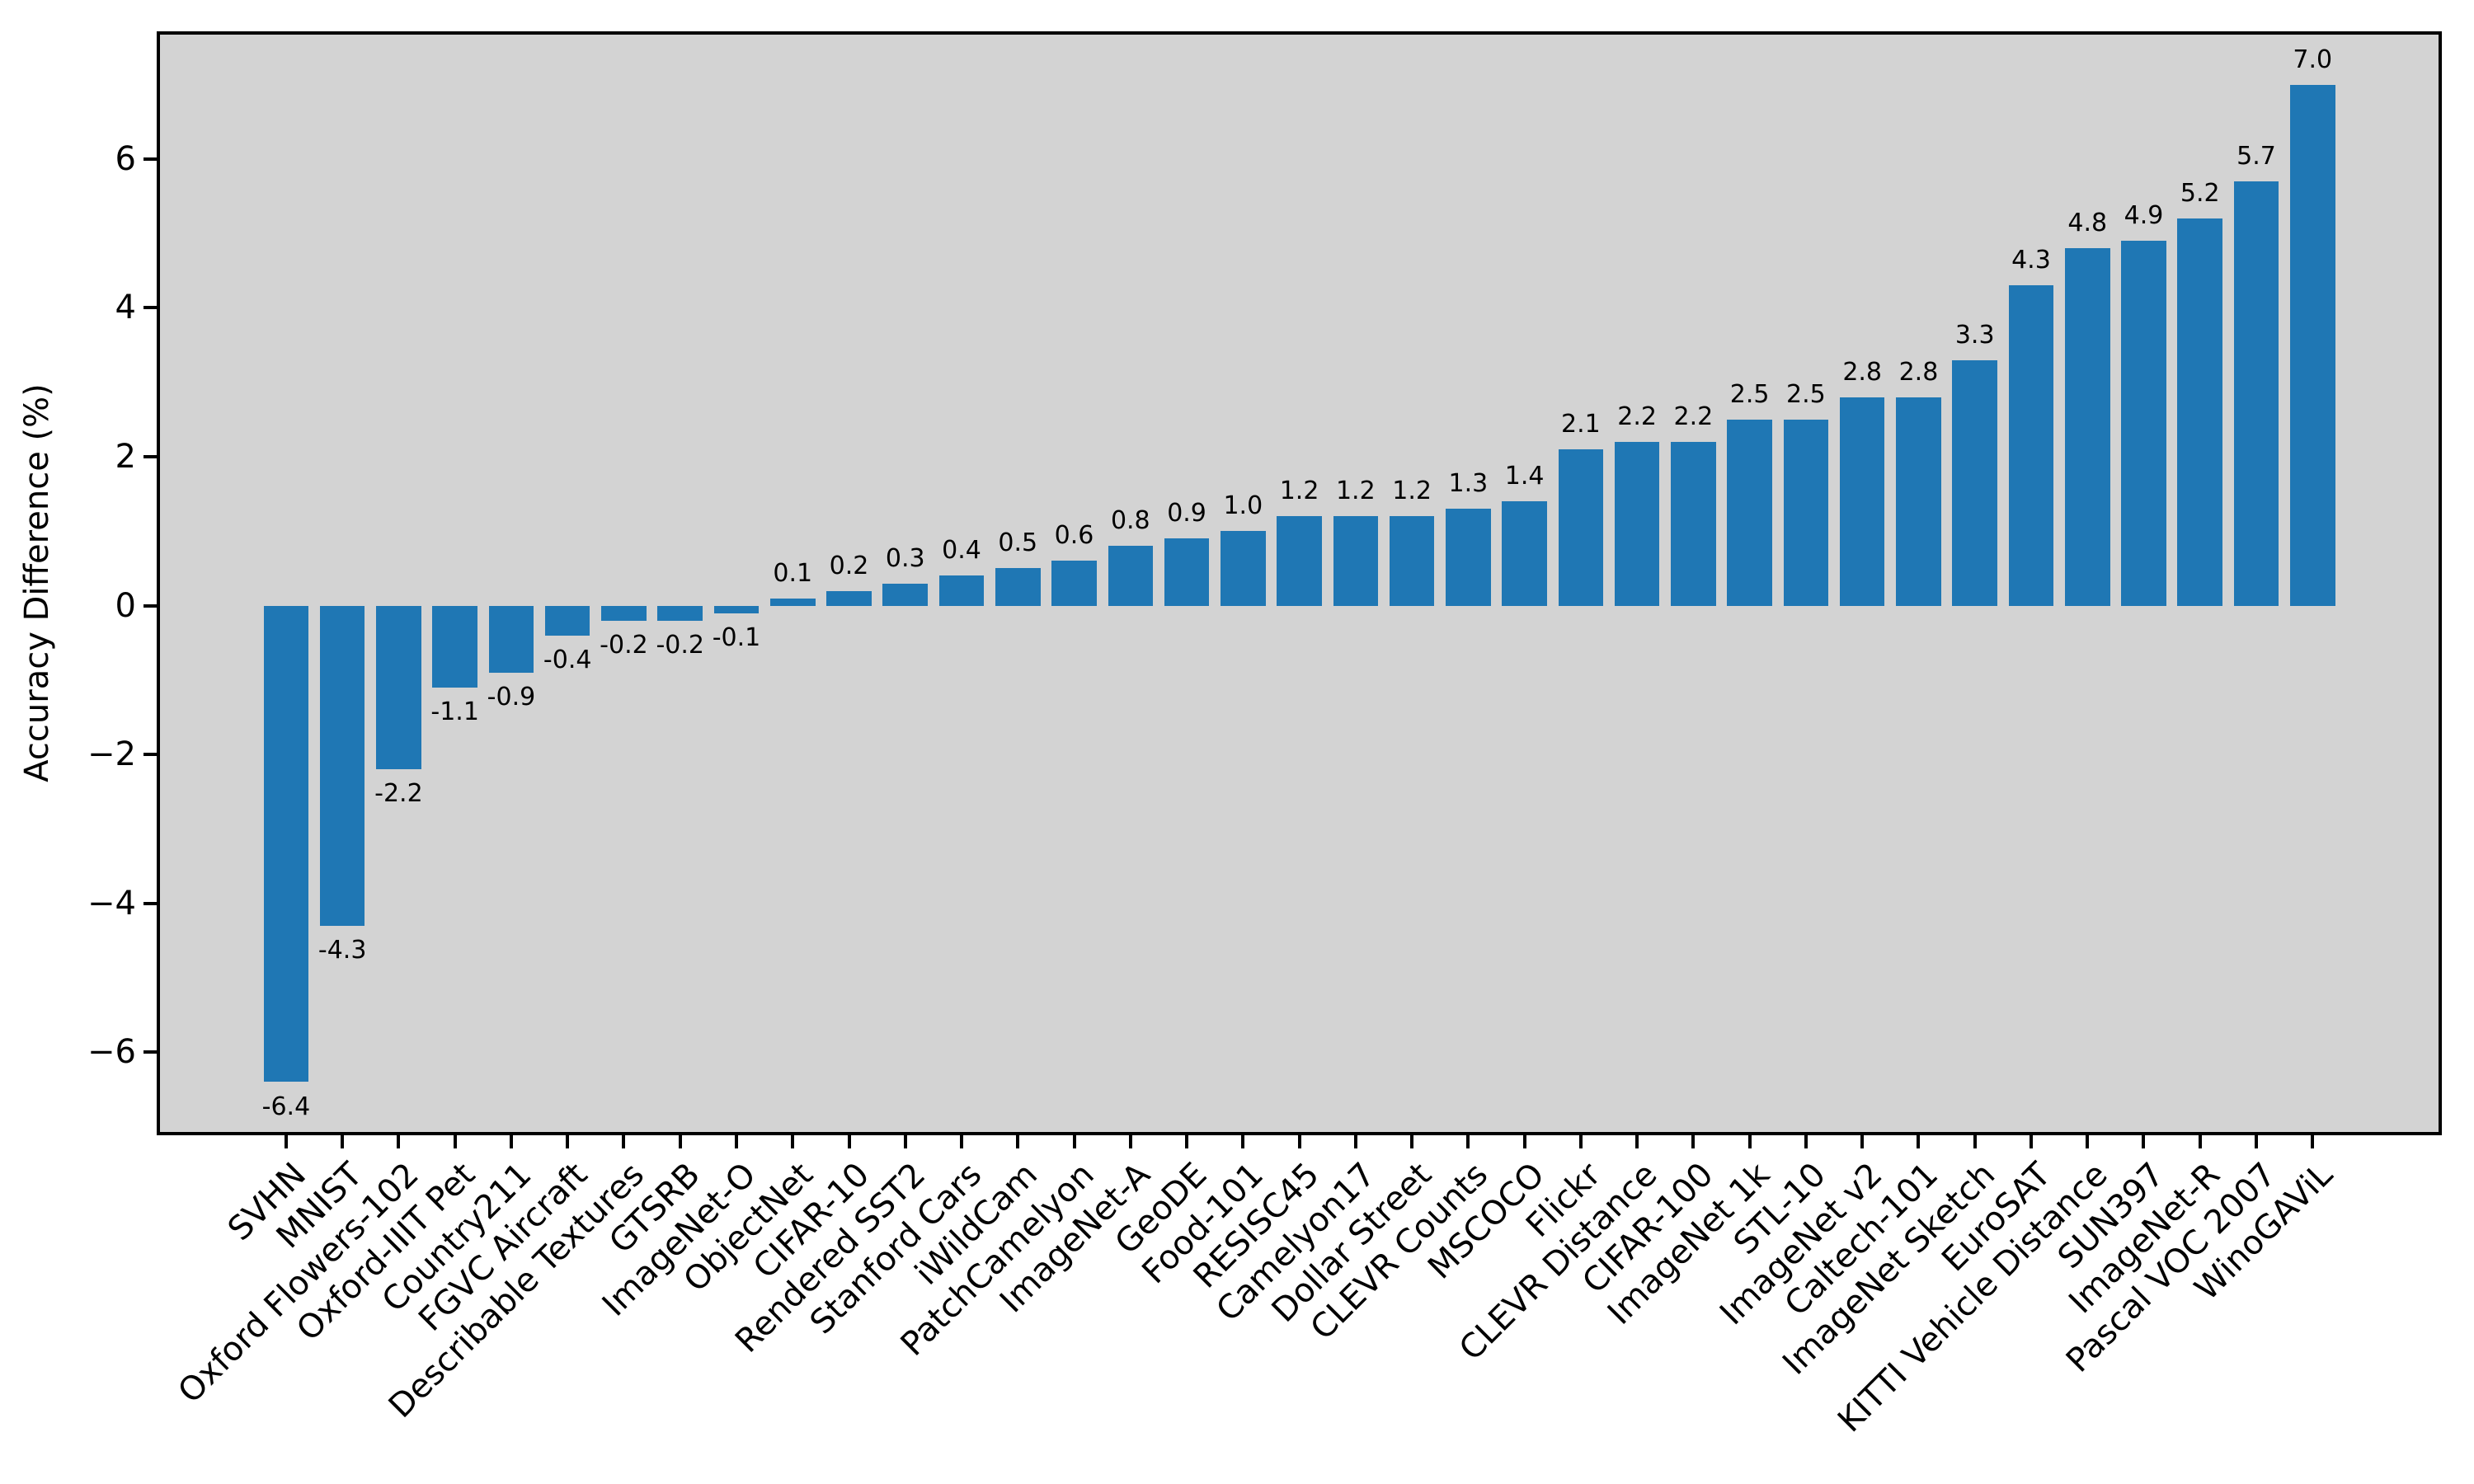 This screenshot has height=1484, width=2474. What do you see at coordinates (2031, 445) in the screenshot?
I see `bar-EuroSAT` at bounding box center [2031, 445].